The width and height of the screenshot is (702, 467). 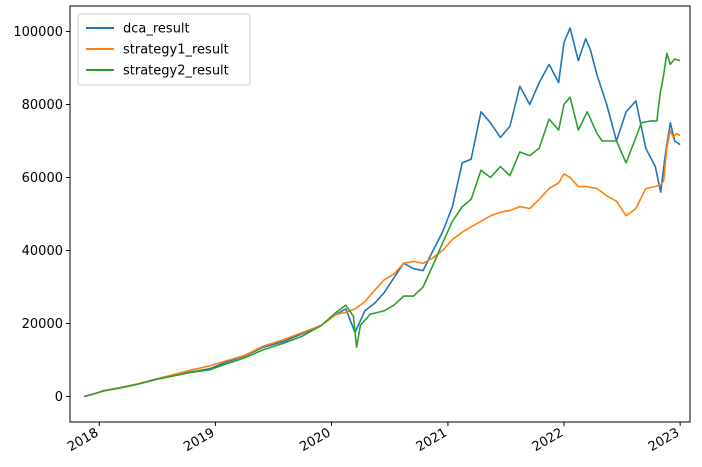 I want to click on y-axis: 0 20000 40000 60000 80000 100000, so click(x=41, y=215).